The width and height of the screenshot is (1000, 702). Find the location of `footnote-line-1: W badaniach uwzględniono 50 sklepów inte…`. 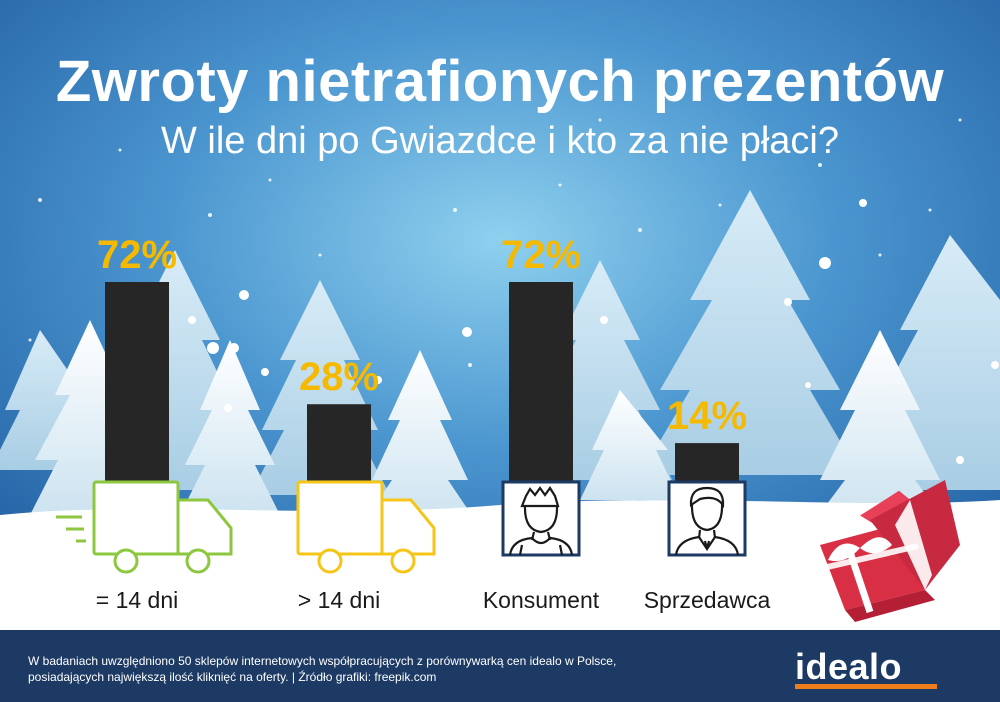

footnote-line-1: W badaniach uwzględniono 50 sklepów inte… is located at coordinates (322, 661).